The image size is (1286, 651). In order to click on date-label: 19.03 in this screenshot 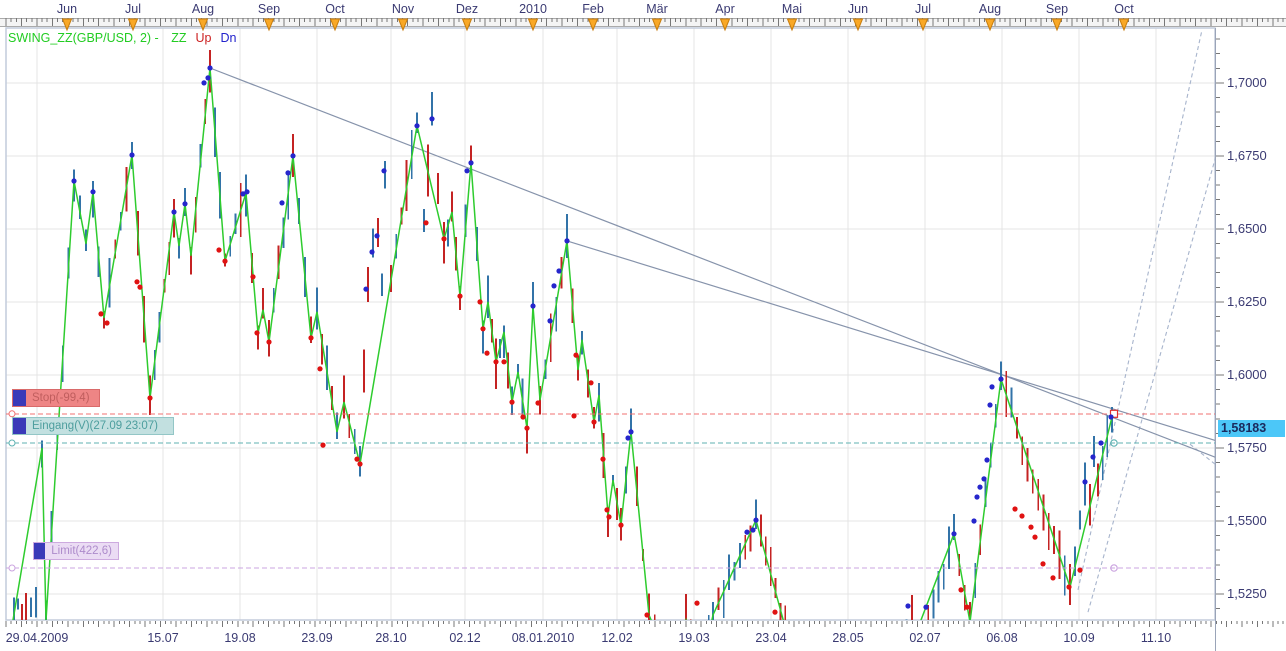, I will do `click(694, 638)`.